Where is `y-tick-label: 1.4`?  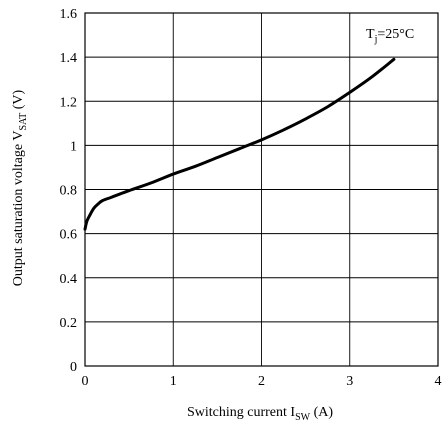
y-tick-label: 1.4 is located at coordinates (69, 58).